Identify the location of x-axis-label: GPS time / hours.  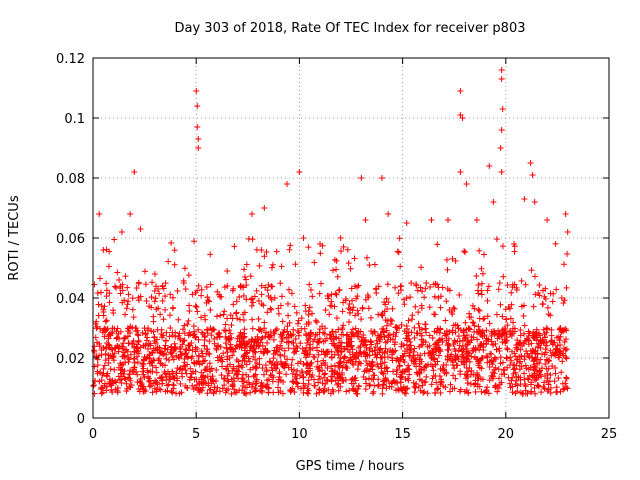
(350, 466).